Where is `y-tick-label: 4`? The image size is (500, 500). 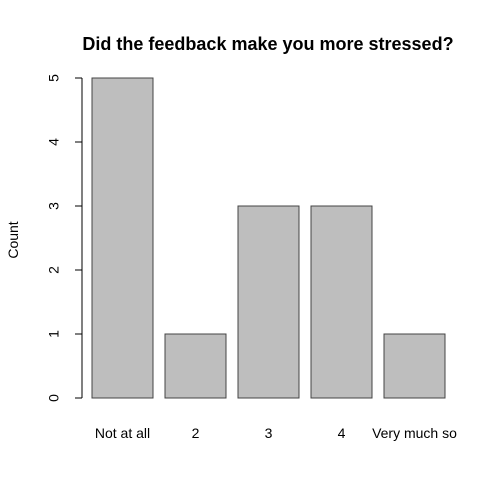
y-tick-label: 4 is located at coordinates (54, 142).